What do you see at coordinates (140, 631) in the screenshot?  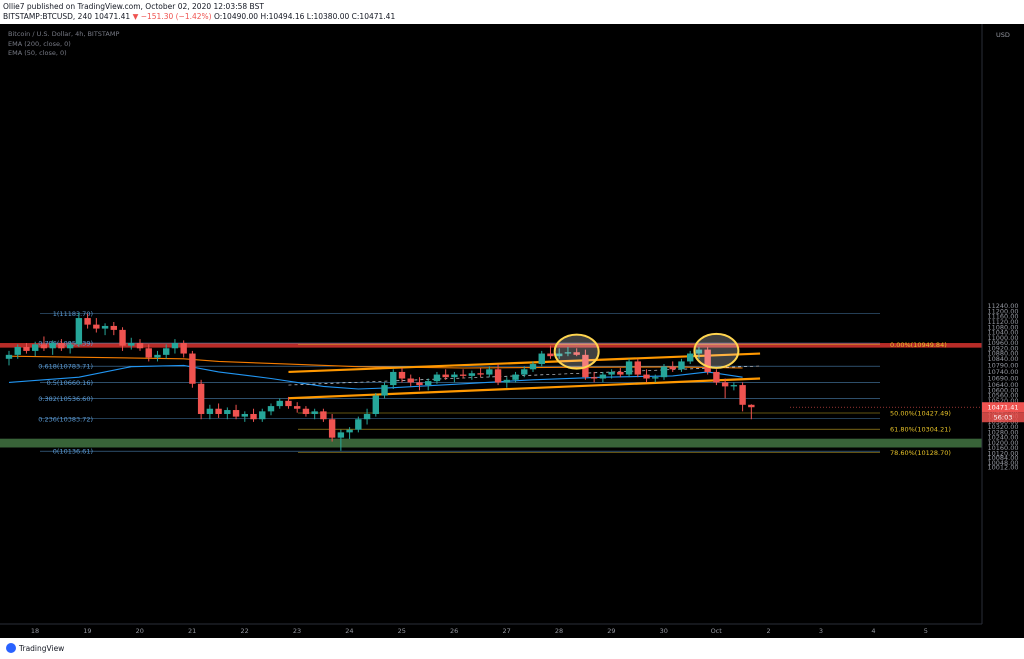 I see `time-tick-label: 20` at bounding box center [140, 631].